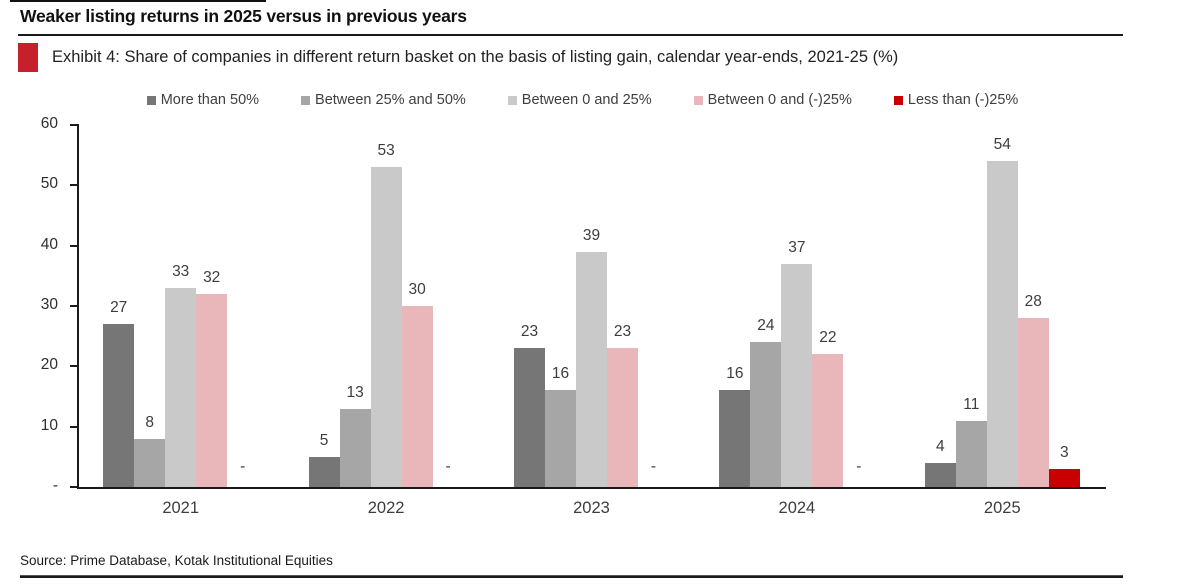  What do you see at coordinates (963, 100) in the screenshot?
I see `legend-item-label: Less than (-)25%` at bounding box center [963, 100].